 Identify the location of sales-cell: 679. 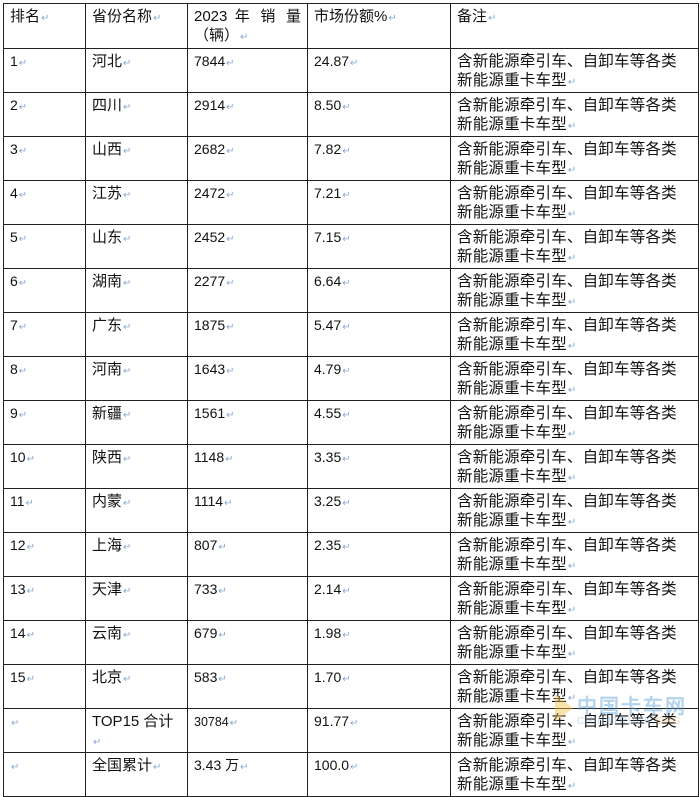
(247, 642).